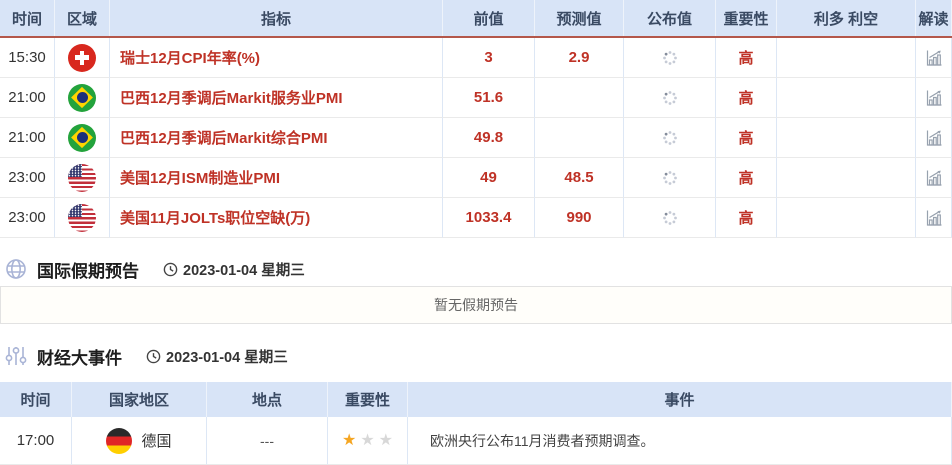  What do you see at coordinates (746, 18) in the screenshot?
I see `column-header-importance: 重要性` at bounding box center [746, 18].